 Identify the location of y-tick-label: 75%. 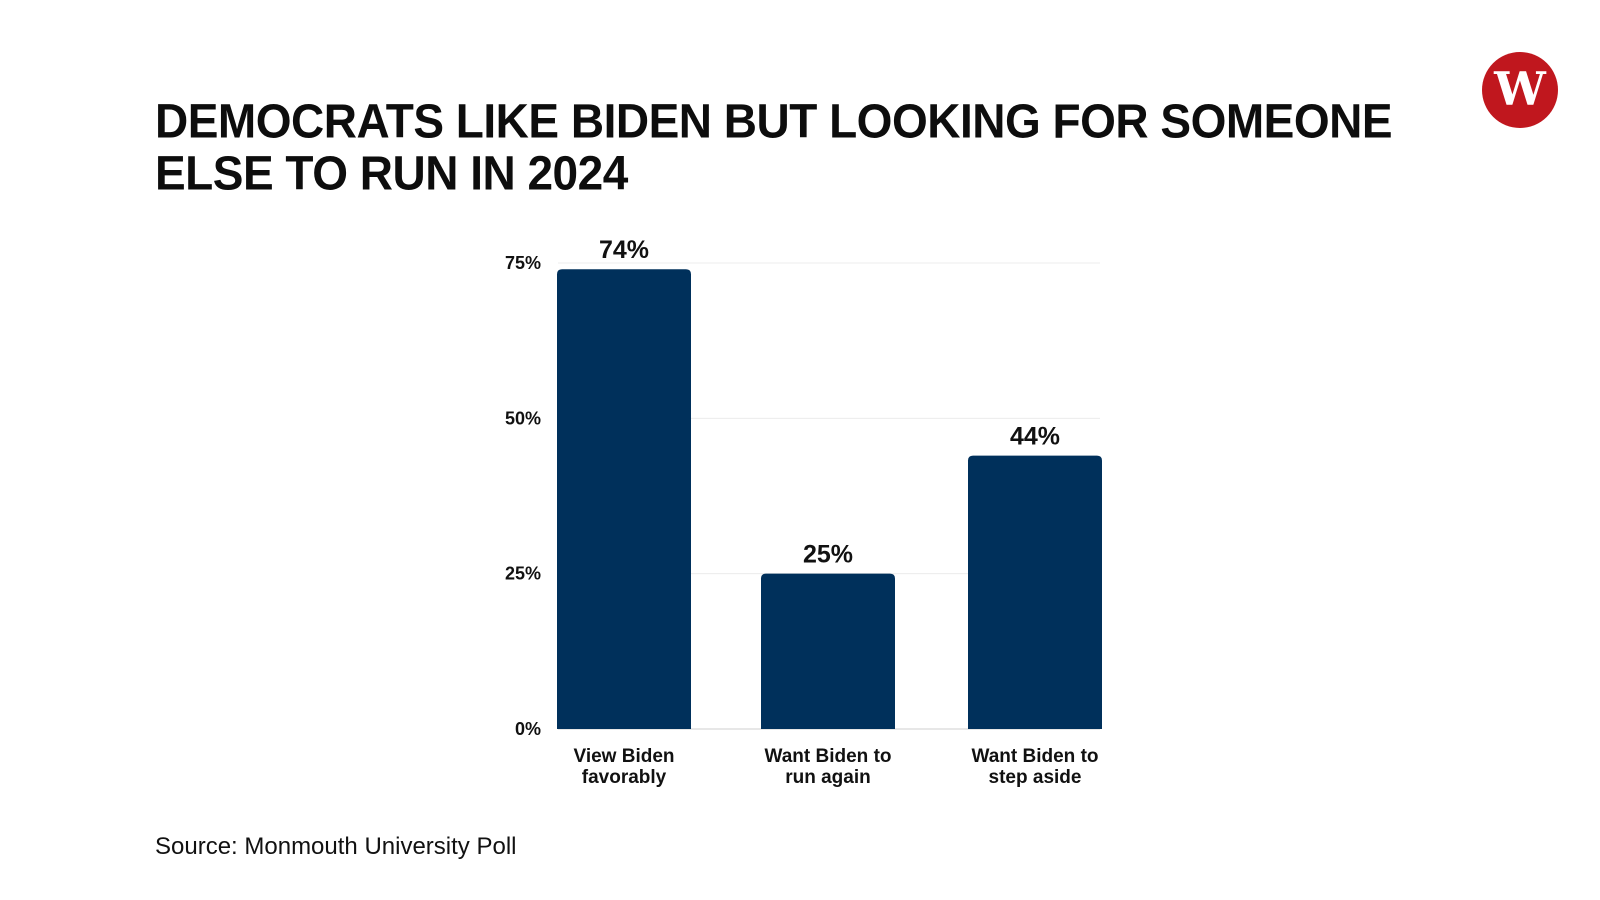
(523, 263).